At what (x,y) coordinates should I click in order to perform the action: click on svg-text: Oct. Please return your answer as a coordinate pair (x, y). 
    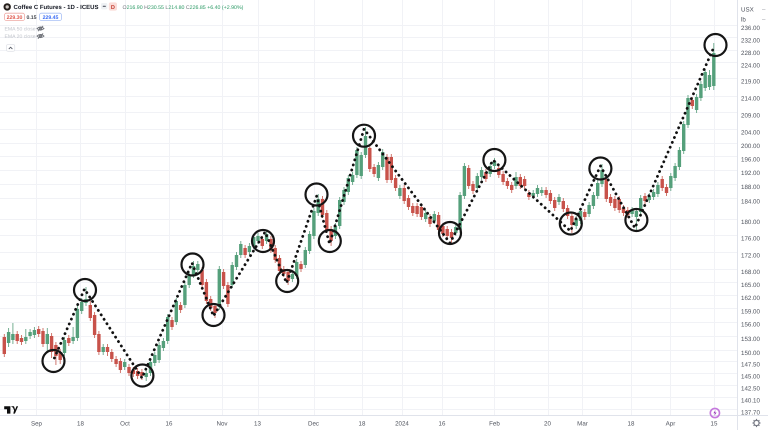
    Looking at the image, I should click on (125, 424).